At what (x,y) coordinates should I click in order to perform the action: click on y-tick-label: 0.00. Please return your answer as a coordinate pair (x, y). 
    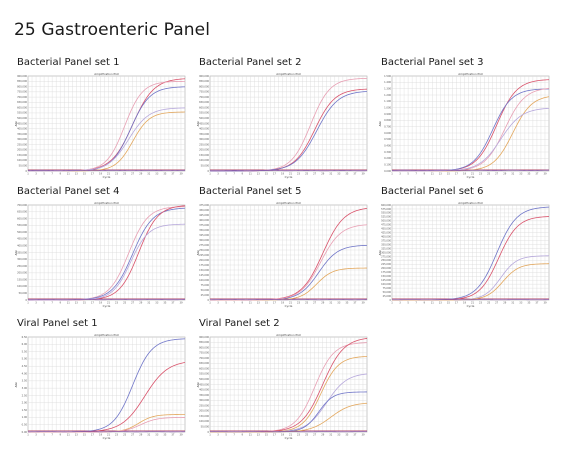
    Looking at the image, I should click on (25, 432).